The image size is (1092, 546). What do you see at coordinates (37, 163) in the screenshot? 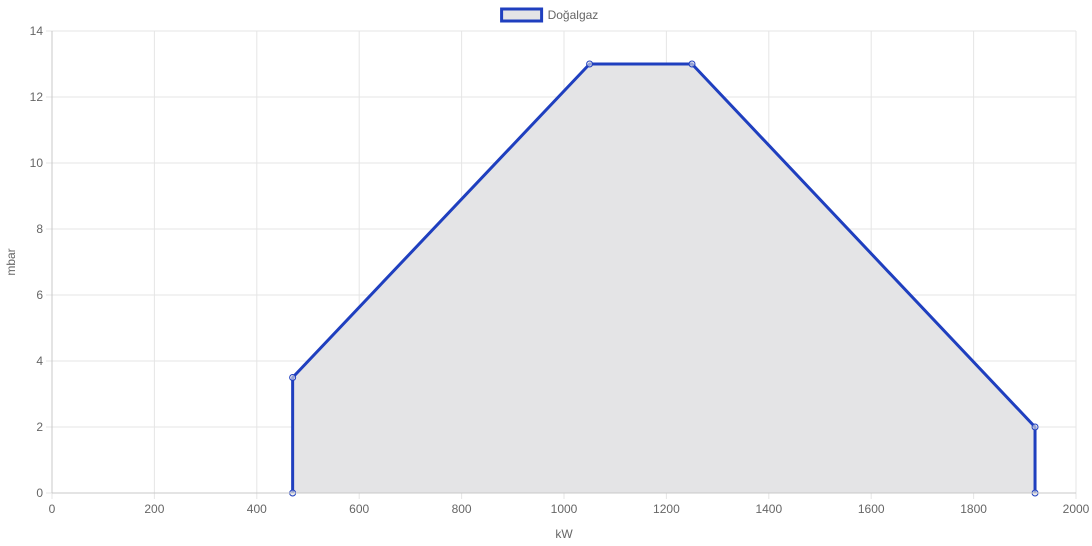
I see `y-tick-label: 10` at bounding box center [37, 163].